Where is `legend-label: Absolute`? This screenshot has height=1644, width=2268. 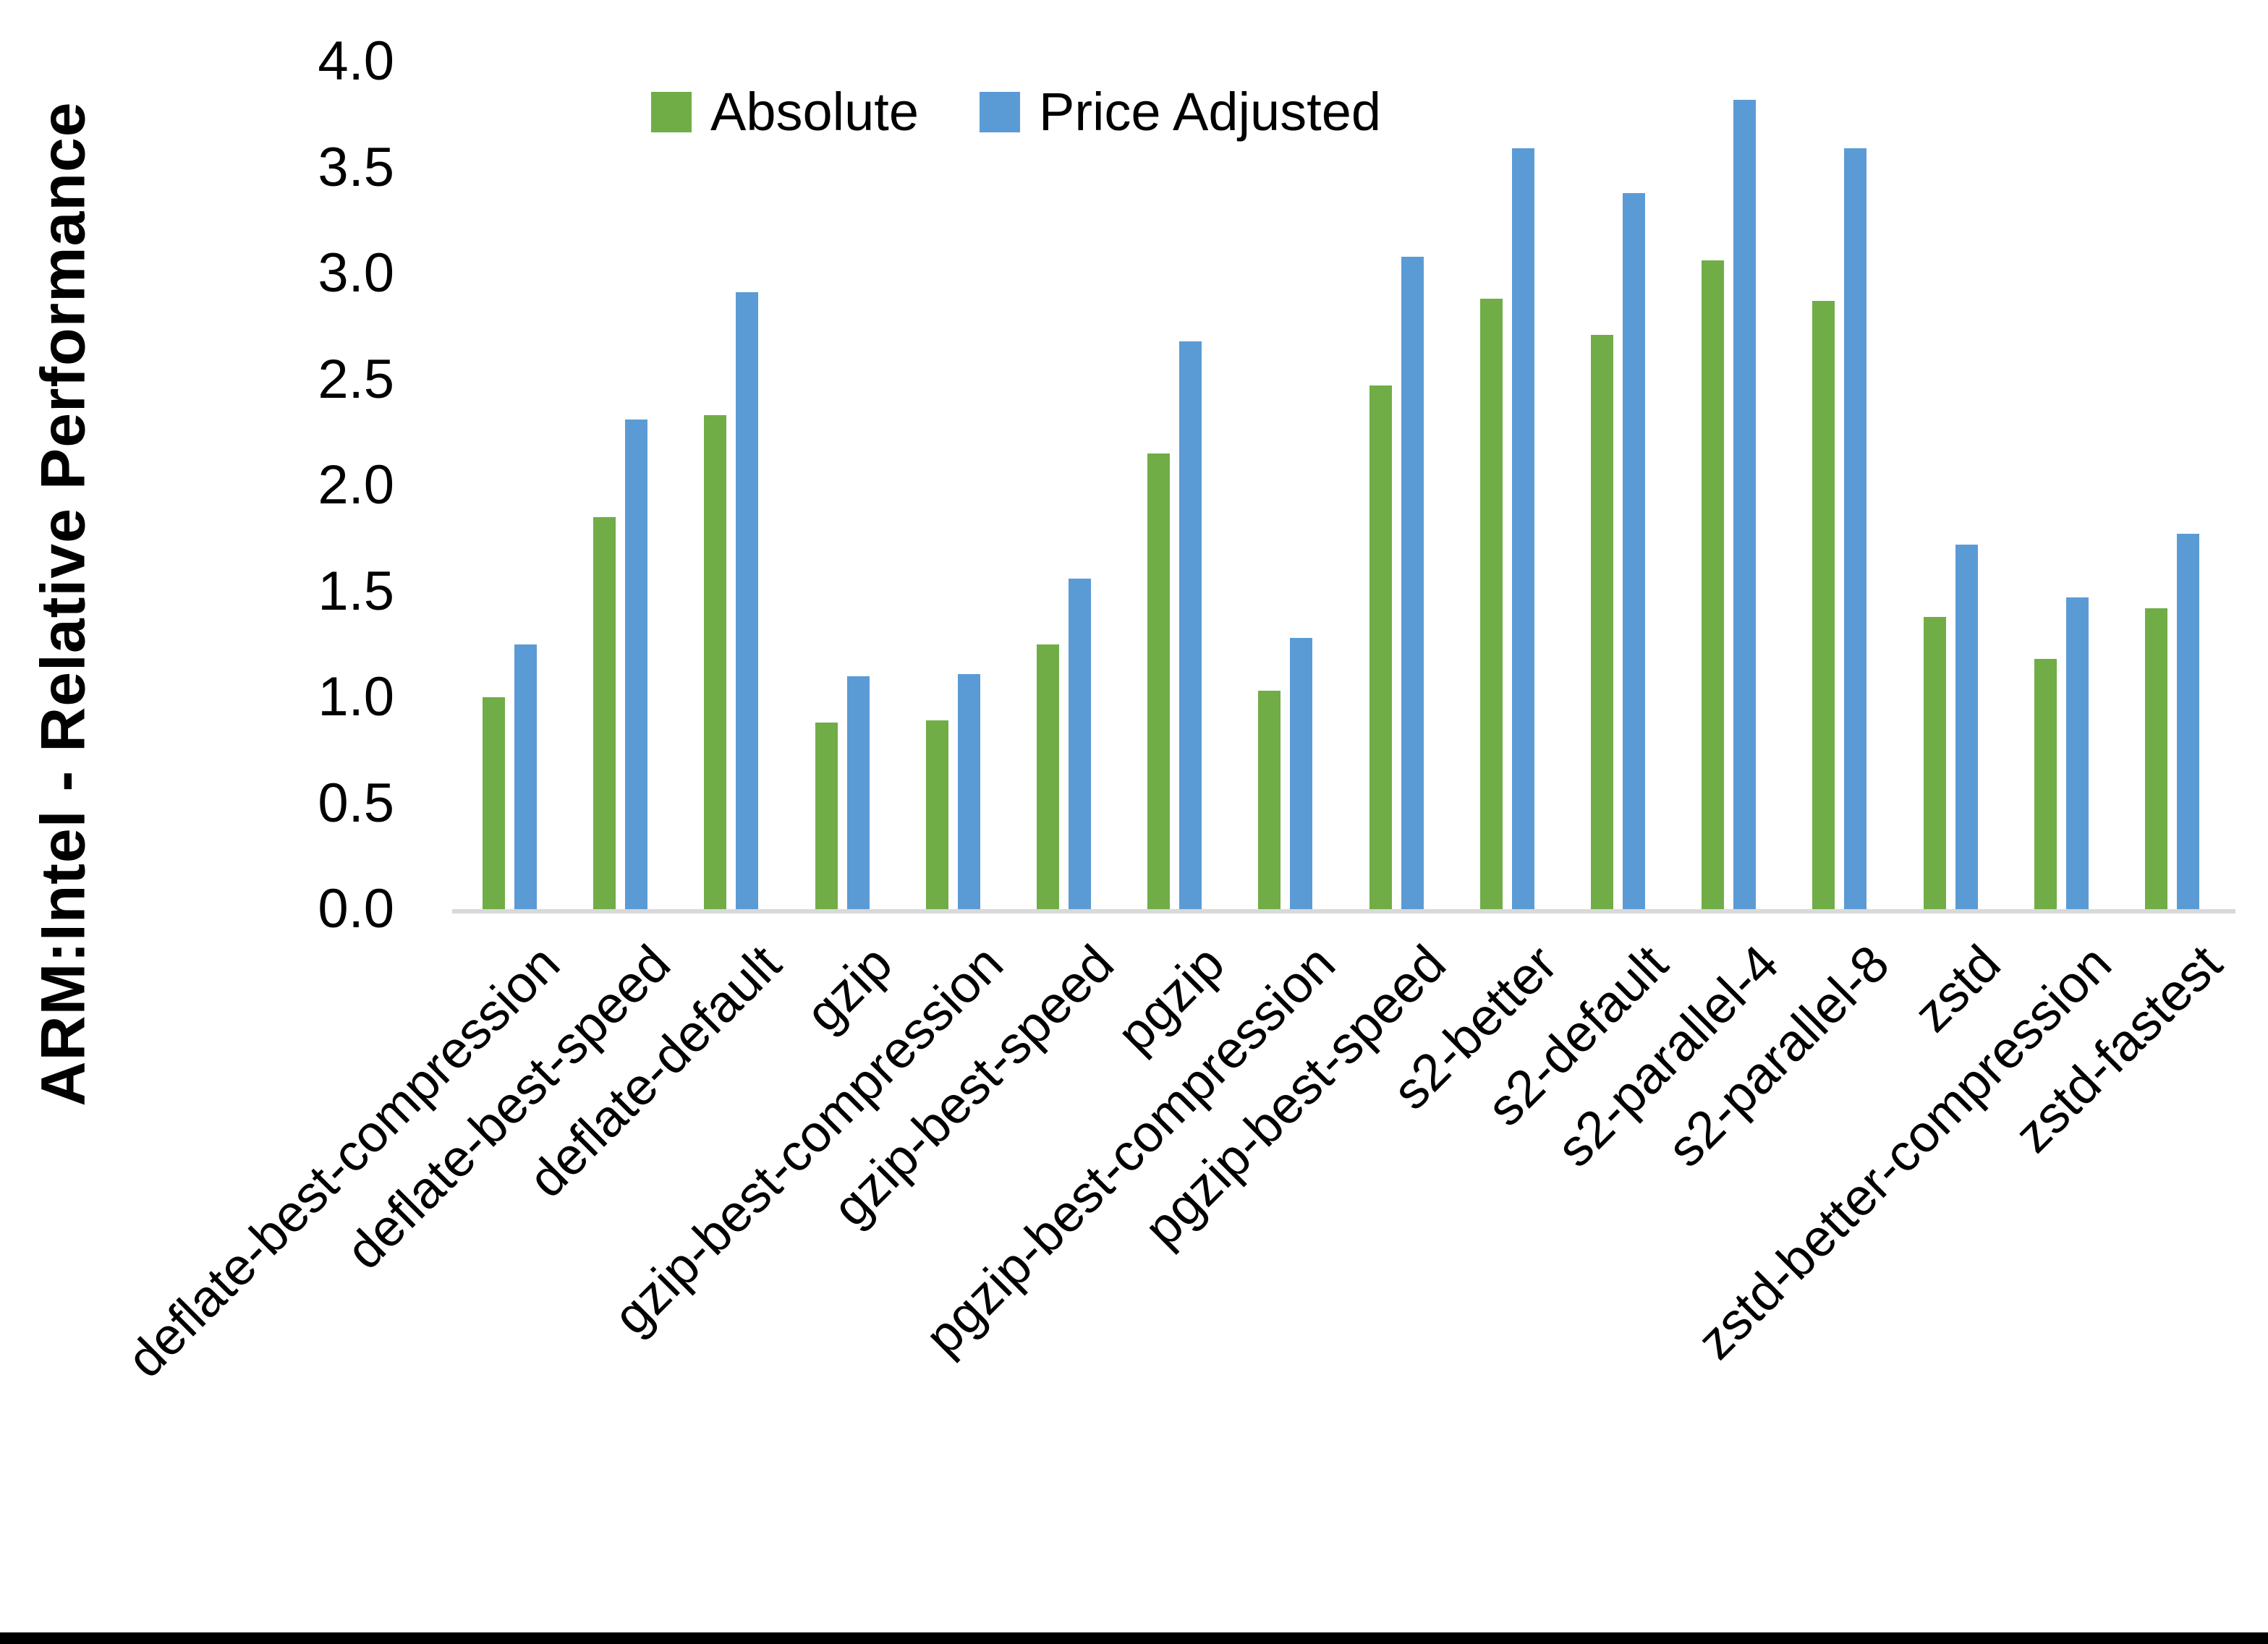
legend-label: Absolute is located at coordinates (814, 112).